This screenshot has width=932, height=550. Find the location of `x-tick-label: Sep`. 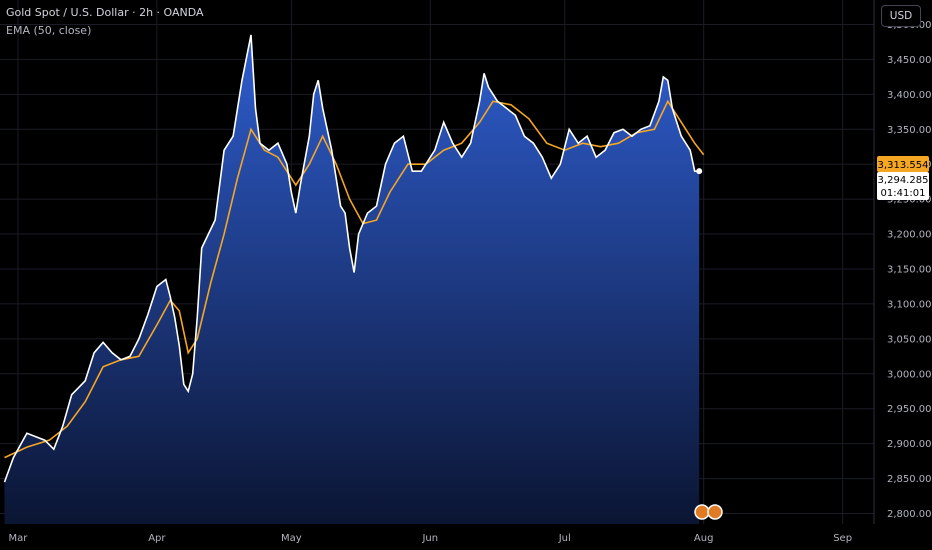

x-tick-label: Sep is located at coordinates (842, 538).